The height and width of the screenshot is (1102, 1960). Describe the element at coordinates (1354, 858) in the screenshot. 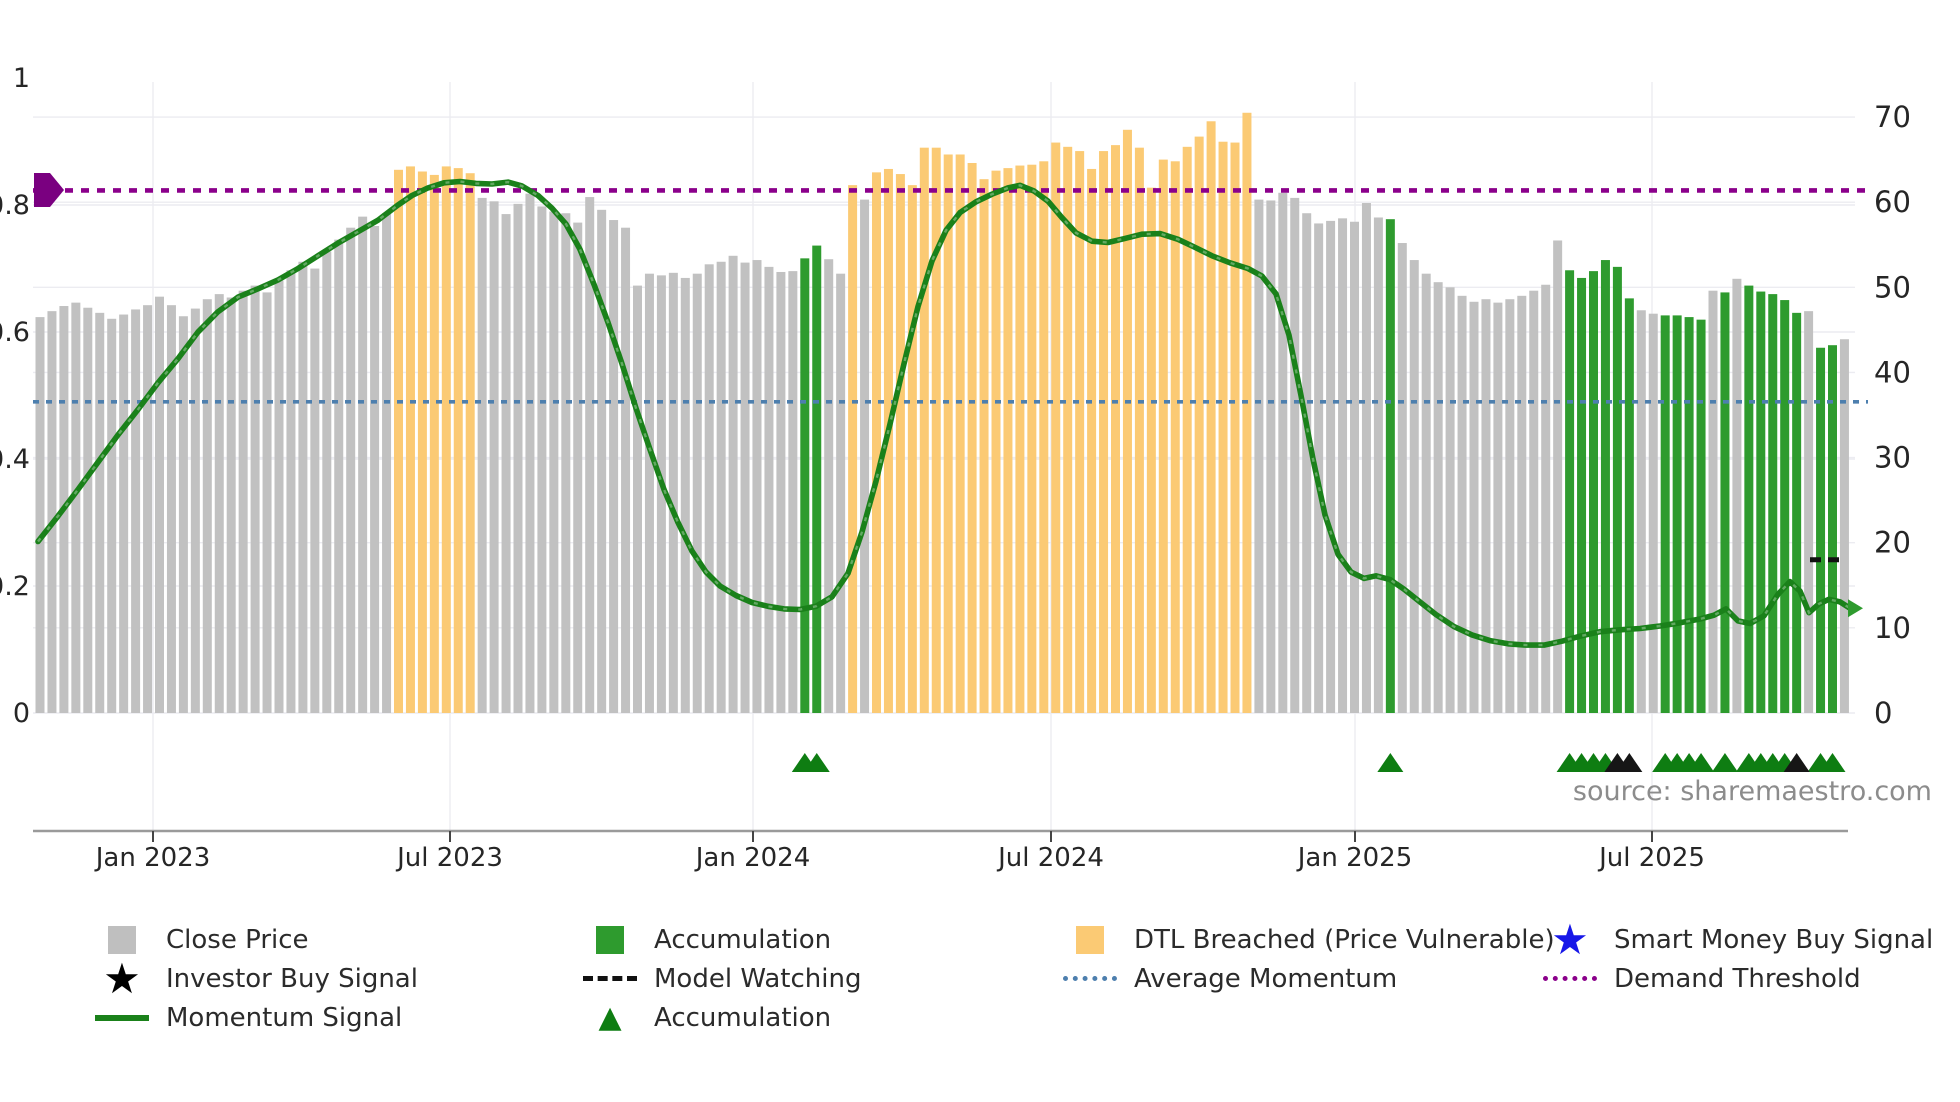

I see `x-tick-label: Jan 2025` at that location.